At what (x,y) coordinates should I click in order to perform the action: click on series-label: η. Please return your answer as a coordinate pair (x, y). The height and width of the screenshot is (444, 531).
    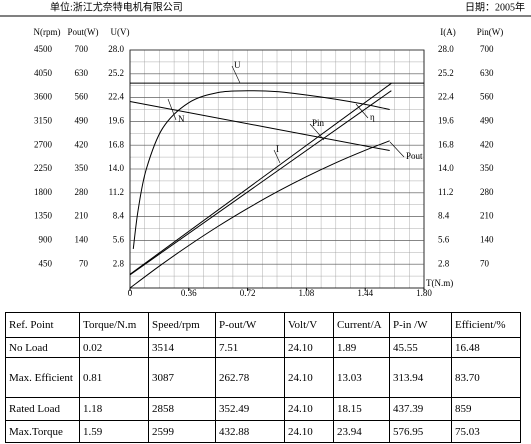
    Looking at the image, I should click on (372, 117).